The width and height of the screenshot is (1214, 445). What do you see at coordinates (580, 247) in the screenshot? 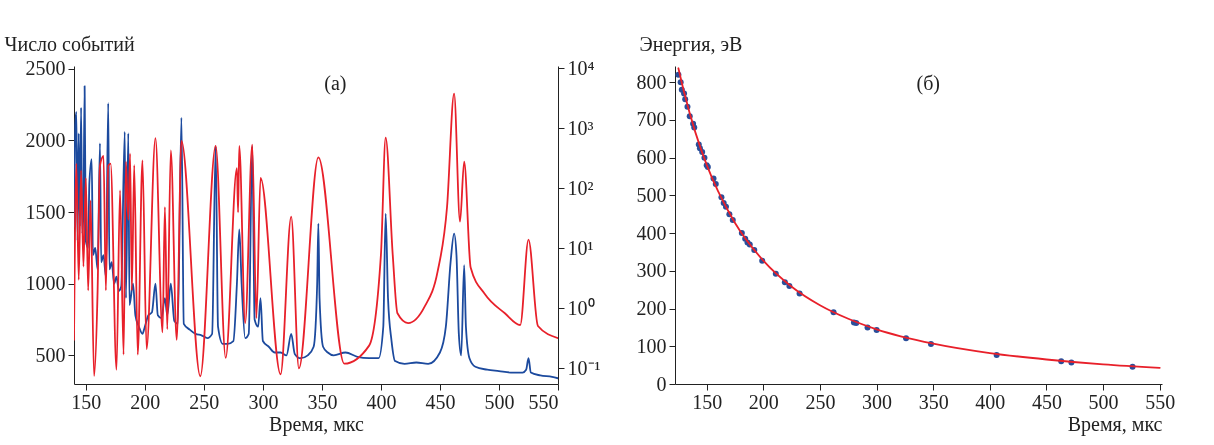
I see `y2-tick-label: 10¹` at bounding box center [580, 247].